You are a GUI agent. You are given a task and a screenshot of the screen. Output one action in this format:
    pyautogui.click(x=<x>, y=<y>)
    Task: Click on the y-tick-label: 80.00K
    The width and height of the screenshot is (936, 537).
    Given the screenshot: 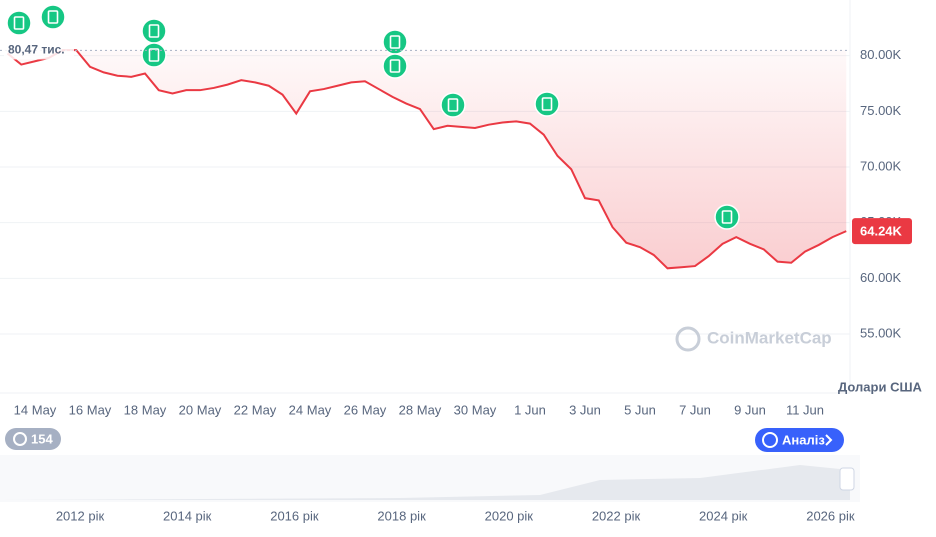 What is the action you would take?
    pyautogui.click(x=881, y=54)
    